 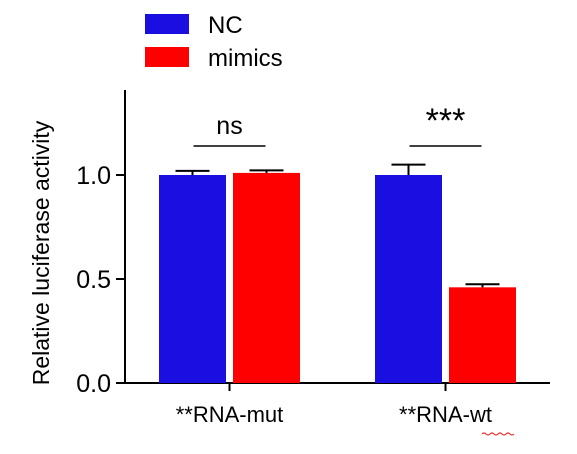 What do you see at coordinates (345, 409) in the screenshot?
I see `x-axis-tick-labels: **RNA-mut **RNA-wt` at bounding box center [345, 409].